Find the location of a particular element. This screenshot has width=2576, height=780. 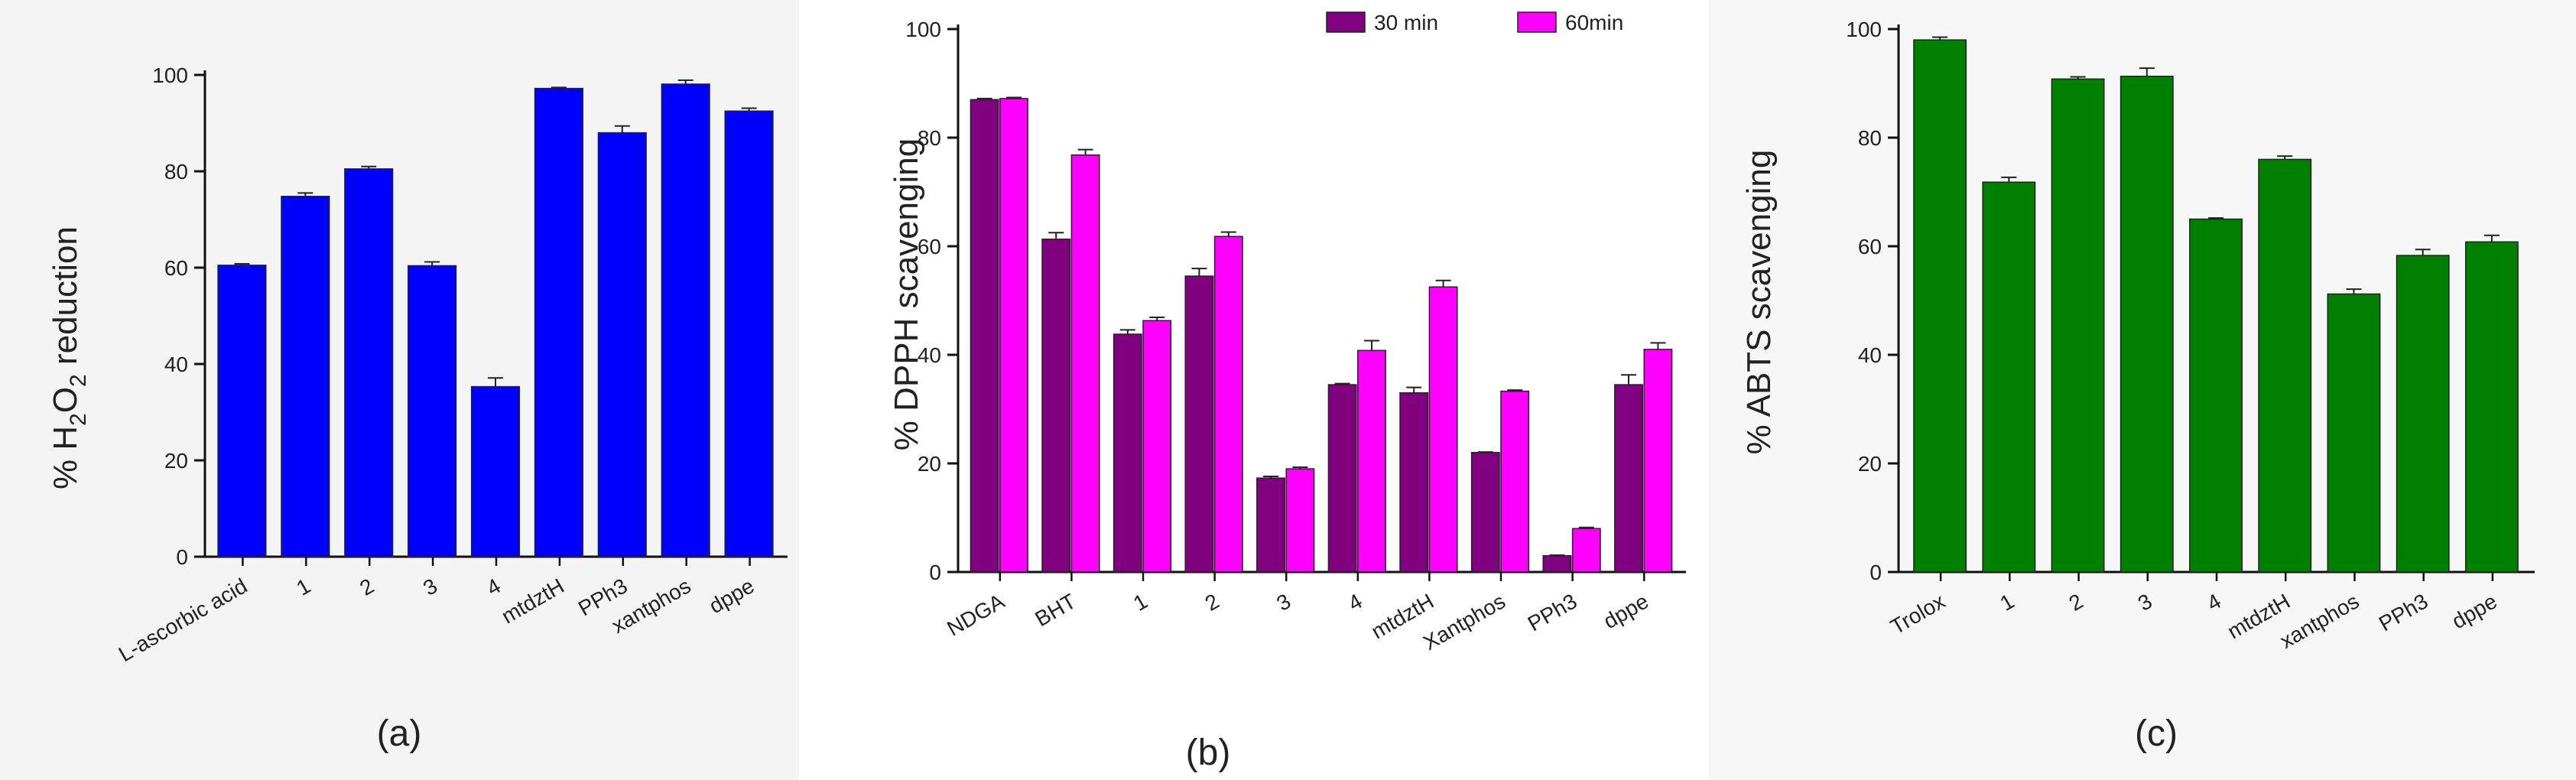

y-label-a-part: reduction is located at coordinates (66, 300).